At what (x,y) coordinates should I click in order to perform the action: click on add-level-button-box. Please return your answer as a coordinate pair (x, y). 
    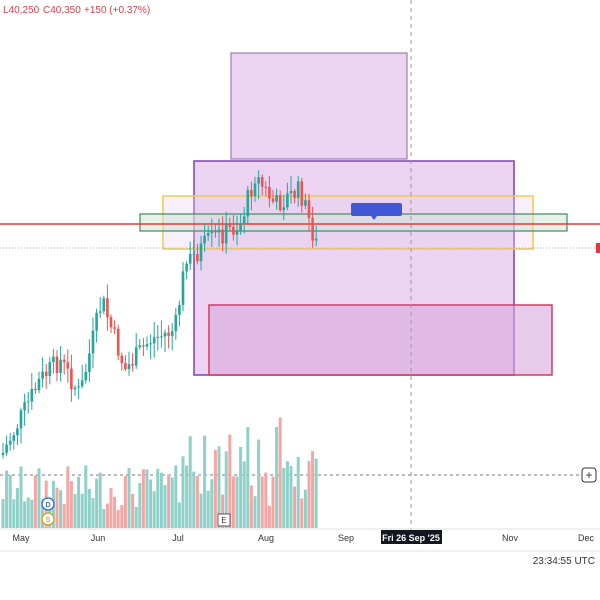
    Looking at the image, I should click on (589, 475).